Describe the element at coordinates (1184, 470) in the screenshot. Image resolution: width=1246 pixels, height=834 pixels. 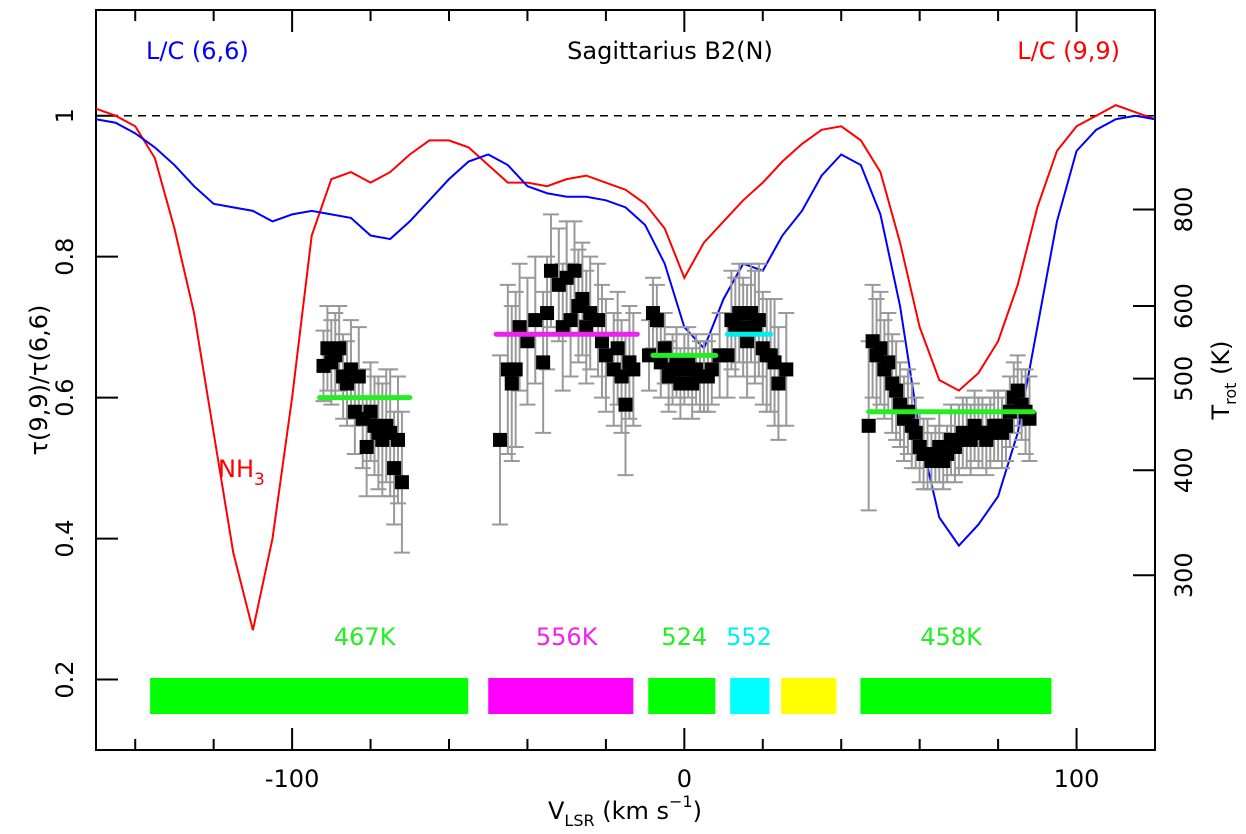
I see `y2-tick-label: 400` at that location.